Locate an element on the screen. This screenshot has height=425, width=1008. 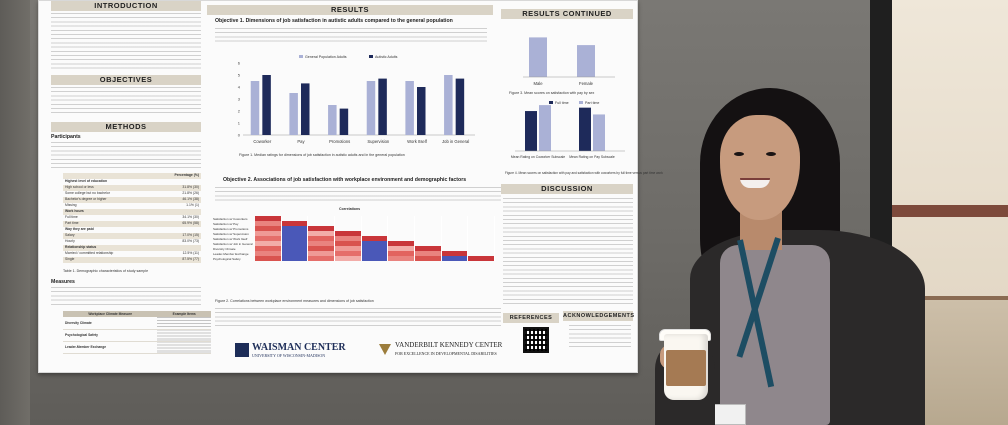
x-tick-label: Job in General is located at coordinates (455, 141).